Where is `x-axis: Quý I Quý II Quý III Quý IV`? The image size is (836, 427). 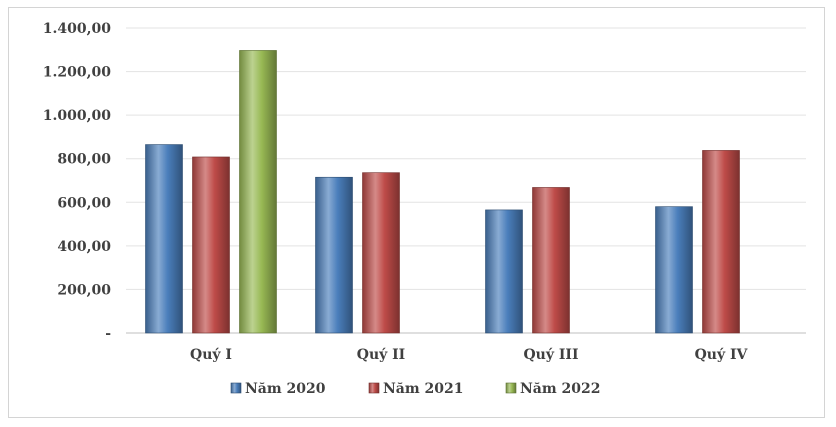 x-axis: Quý I Quý II Quý III Quý IV is located at coordinates (469, 354).